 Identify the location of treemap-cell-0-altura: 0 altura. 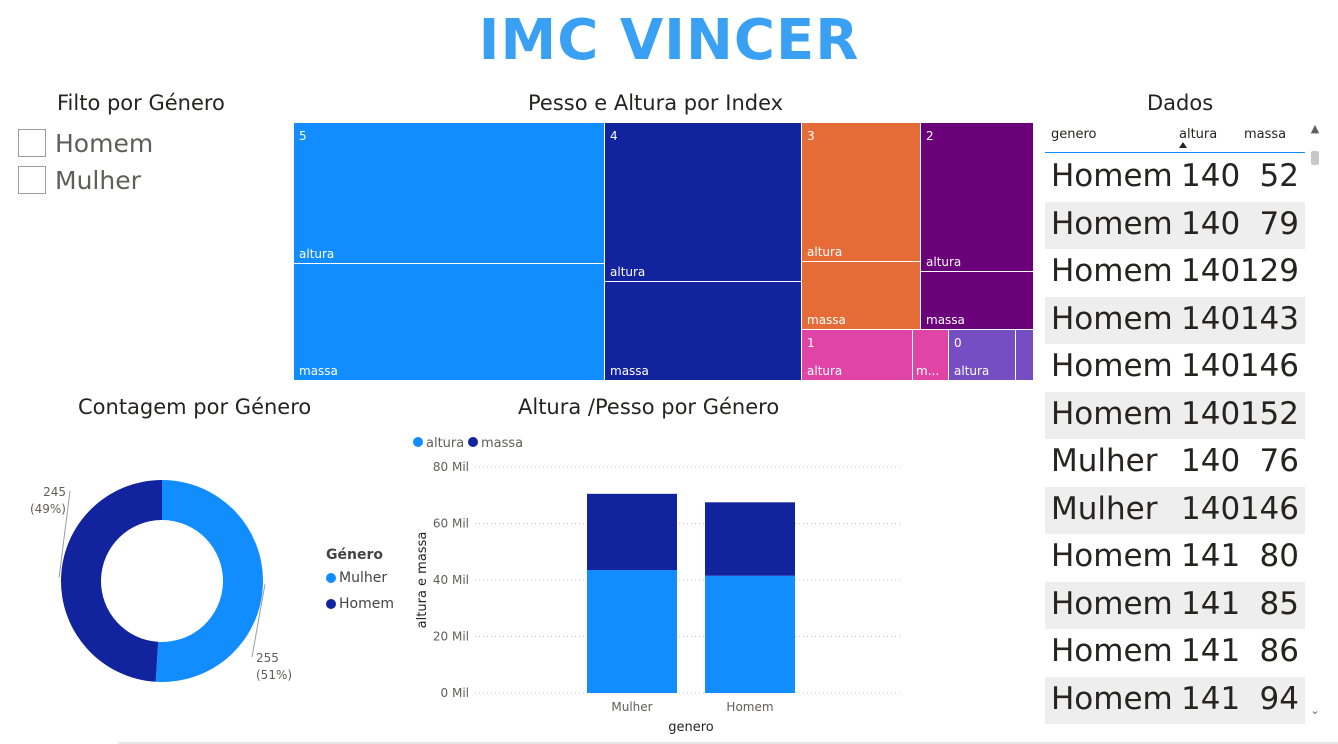
(982, 355).